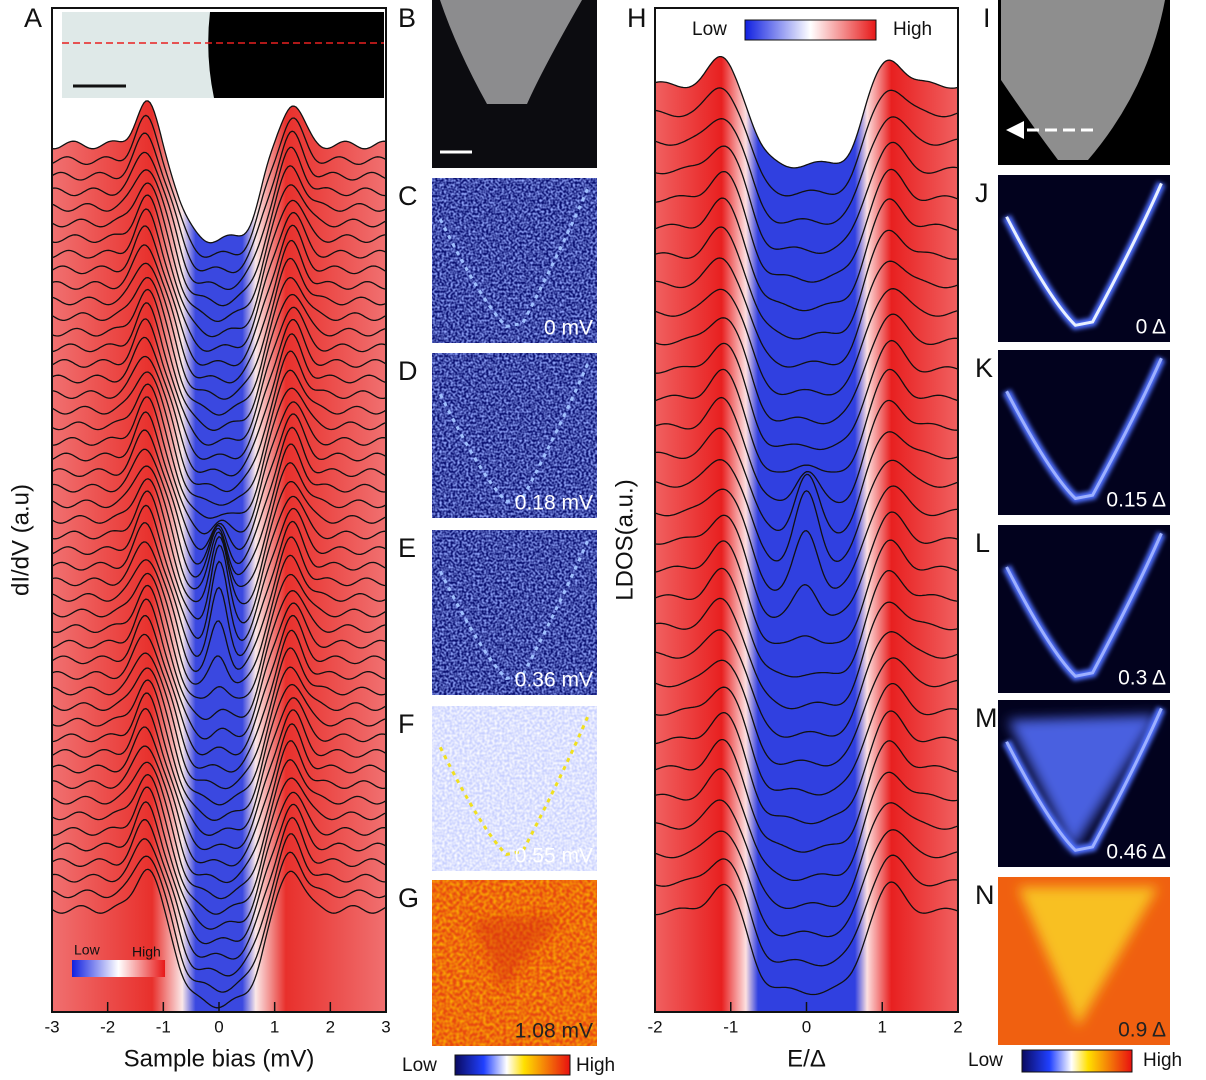 The image size is (1206, 1080). I want to click on spectrum-fill, so click(806, 947).